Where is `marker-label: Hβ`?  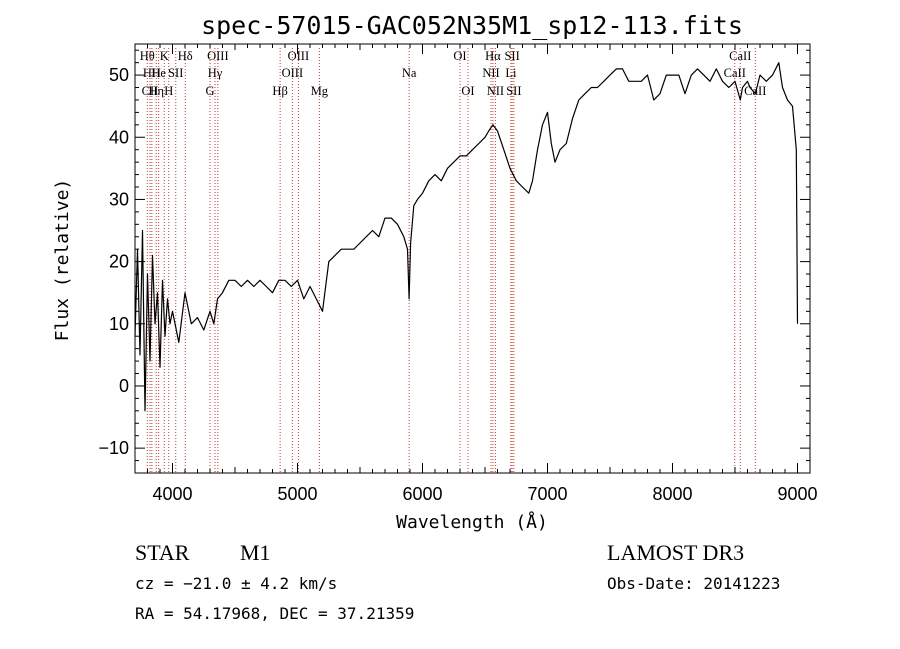 marker-label: Hβ is located at coordinates (279, 91).